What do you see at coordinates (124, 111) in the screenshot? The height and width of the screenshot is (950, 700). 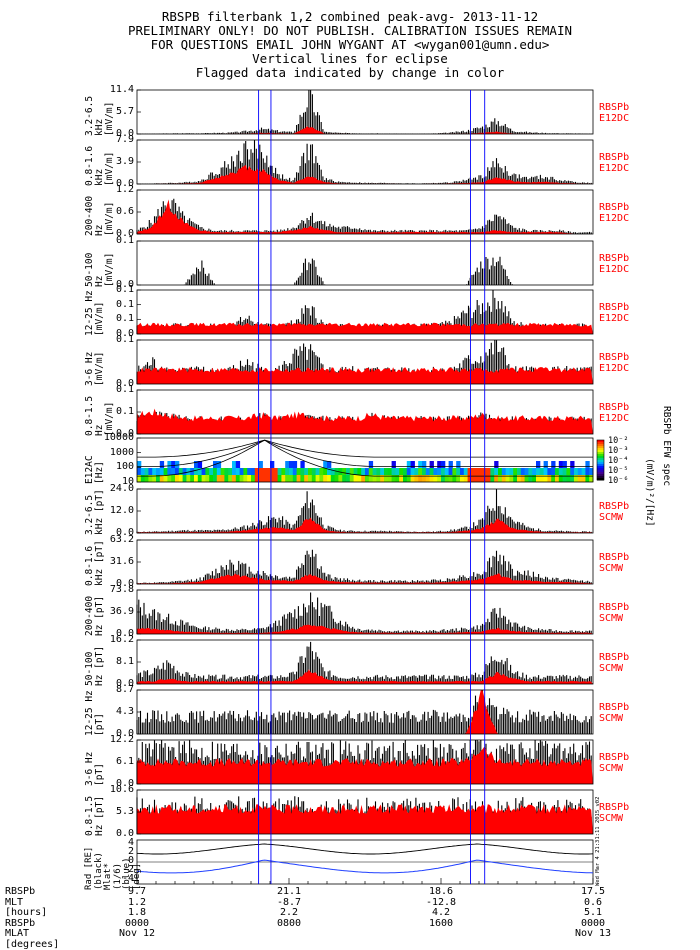 I see `y-tick-label: 5.7` at bounding box center [124, 111].